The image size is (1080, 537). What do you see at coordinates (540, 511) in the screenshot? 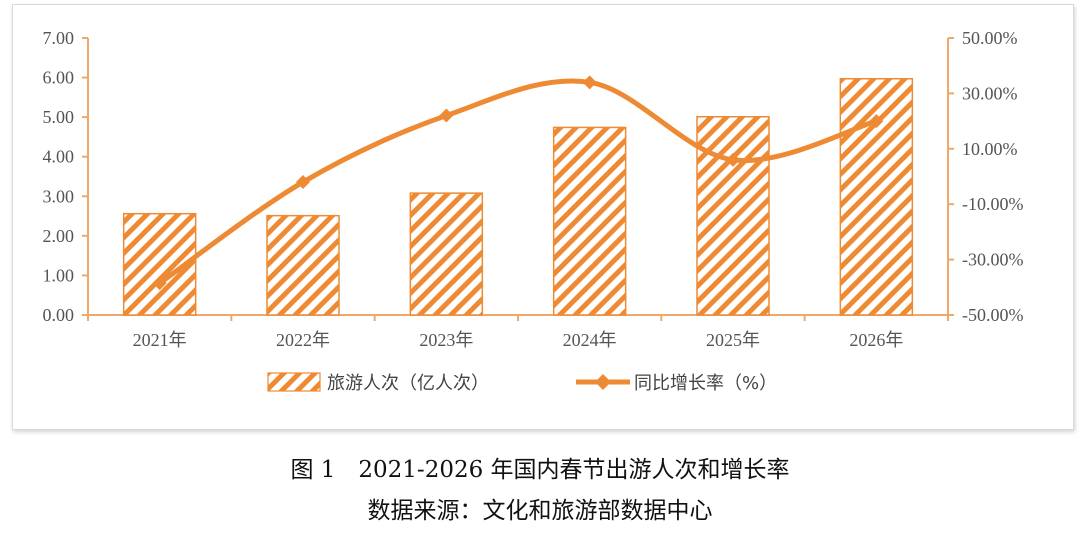
I see `data-source: 数据来源：文化和旅游部数据中心` at bounding box center [540, 511].